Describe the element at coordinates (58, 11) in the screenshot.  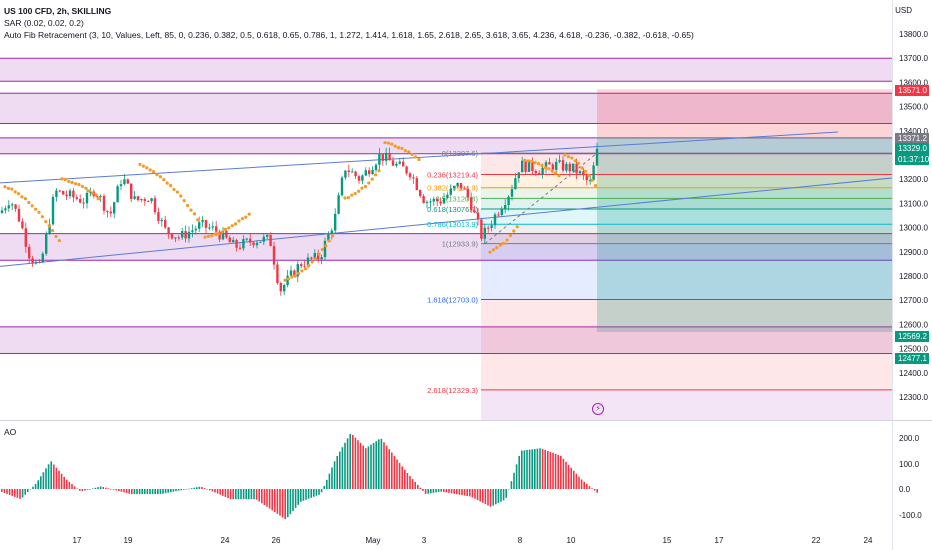
I see `symbol-legend: US 100 CFD, 2h, SKILLING` at that location.